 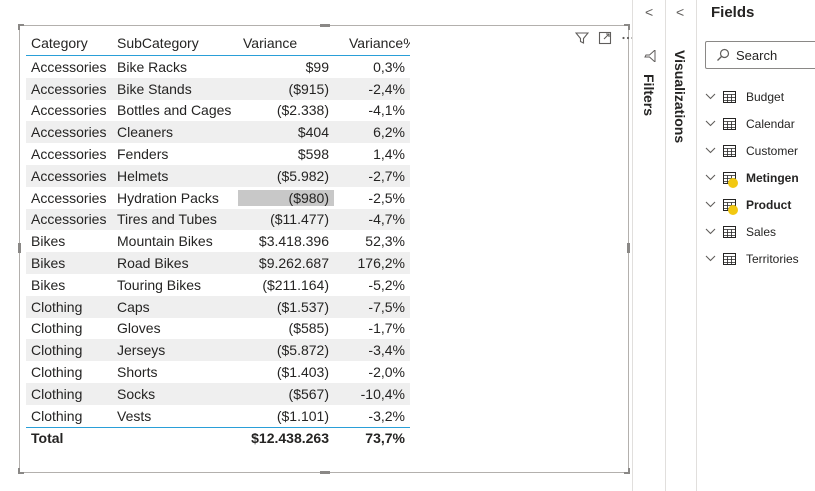 I want to click on field-table-label: Sales, so click(x=761, y=232).